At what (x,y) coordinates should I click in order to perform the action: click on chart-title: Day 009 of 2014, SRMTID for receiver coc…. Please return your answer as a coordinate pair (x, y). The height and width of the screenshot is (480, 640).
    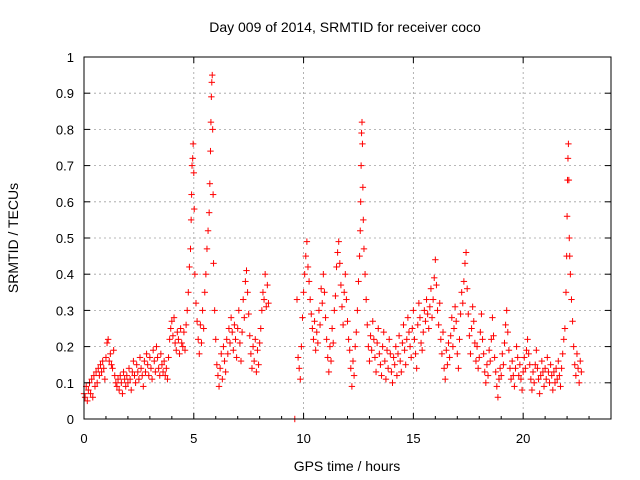
    Looking at the image, I should click on (345, 27).